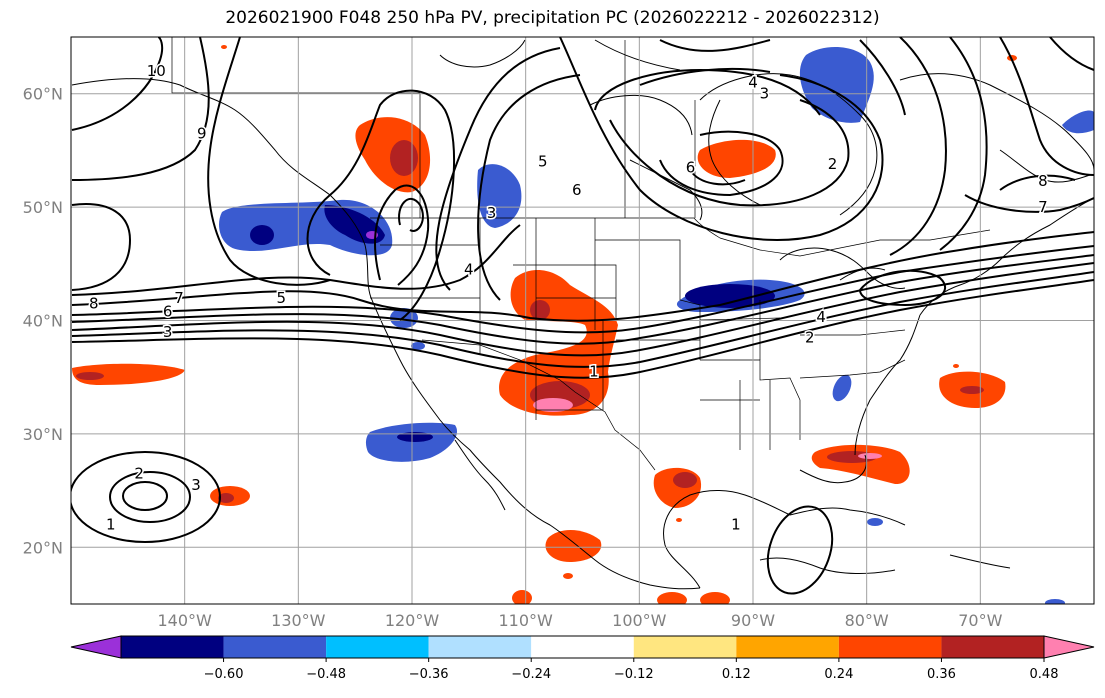 The image size is (1105, 698). Describe the element at coordinates (941, 674) in the screenshot. I see `colorbar-tick-label: 0.36` at that location.